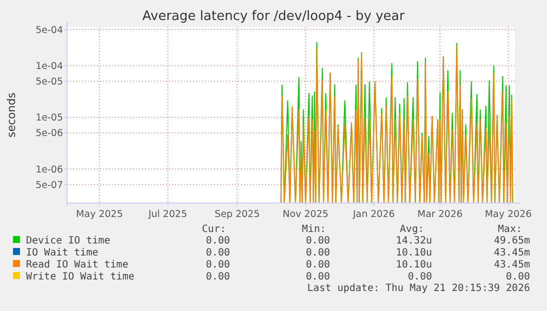 The width and height of the screenshot is (547, 311). I want to click on text: Min:, so click(314, 229).